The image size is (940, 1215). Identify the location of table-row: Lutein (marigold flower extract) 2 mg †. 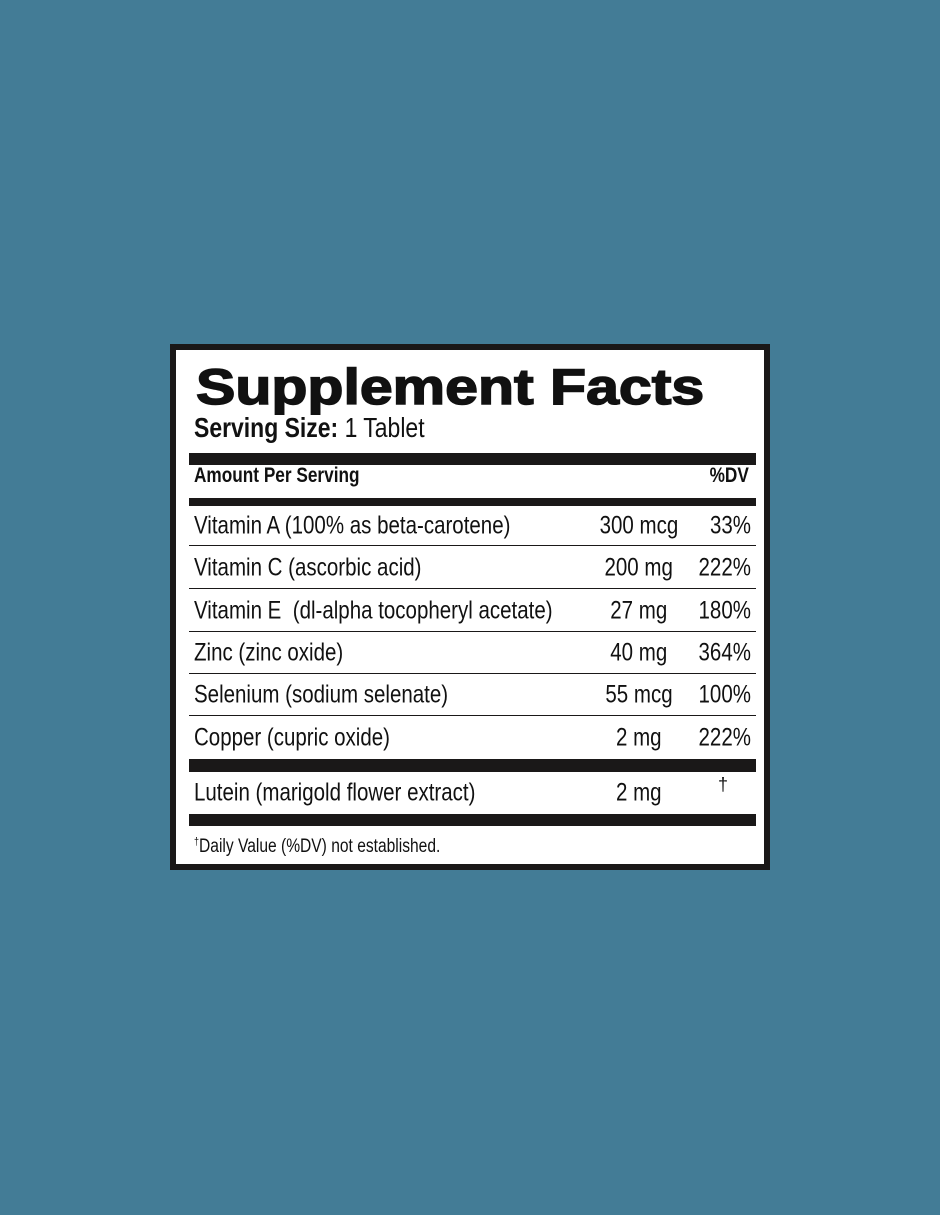
(472, 793).